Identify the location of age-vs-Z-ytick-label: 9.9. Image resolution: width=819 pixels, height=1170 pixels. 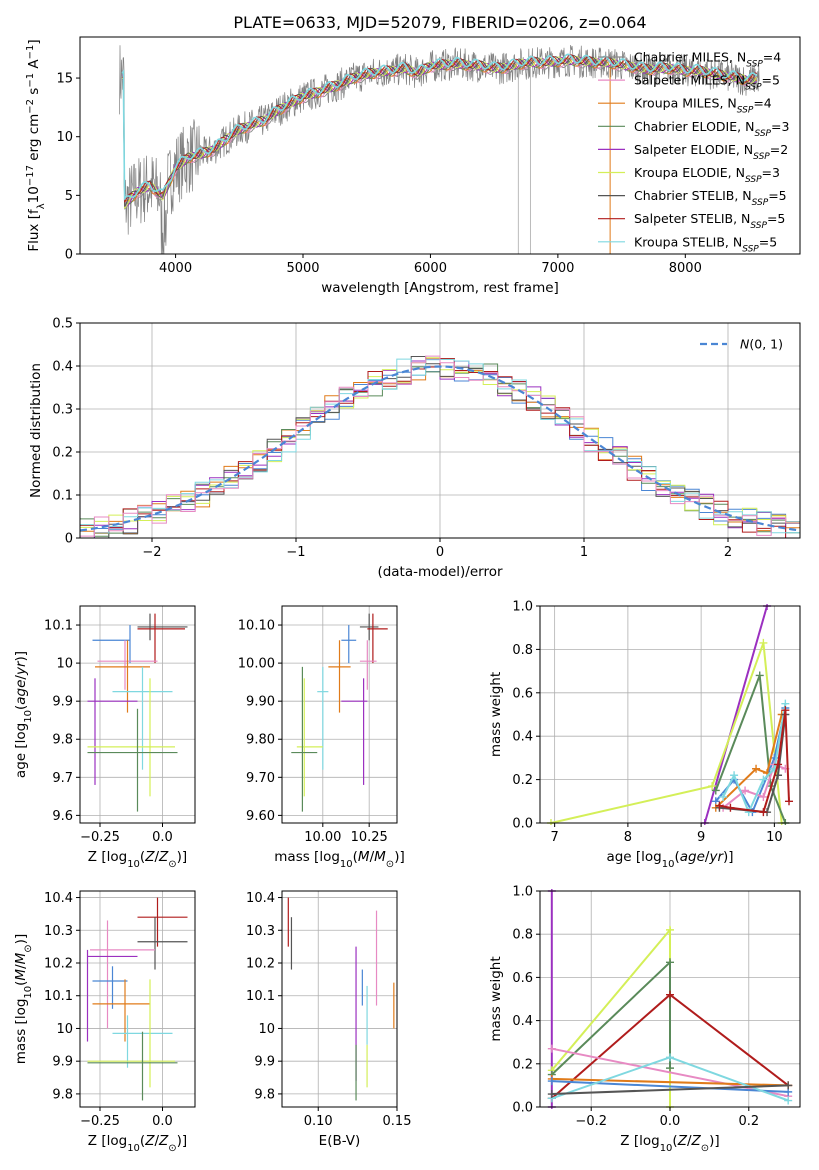
(62, 702).